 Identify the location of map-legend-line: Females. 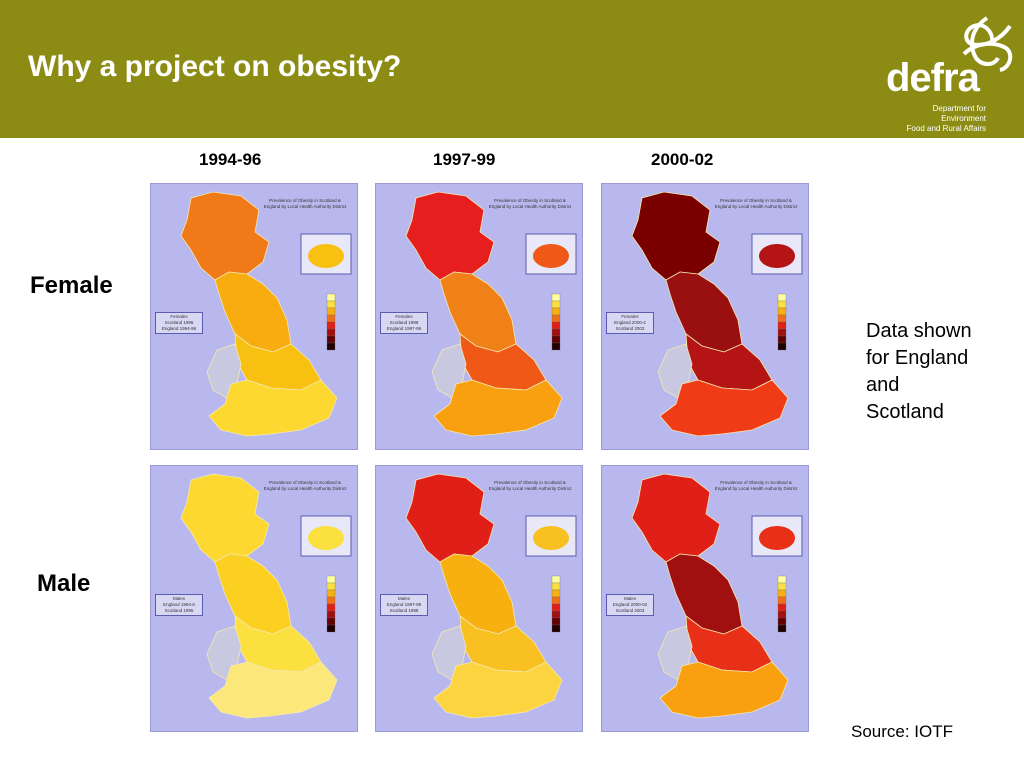
(404, 316).